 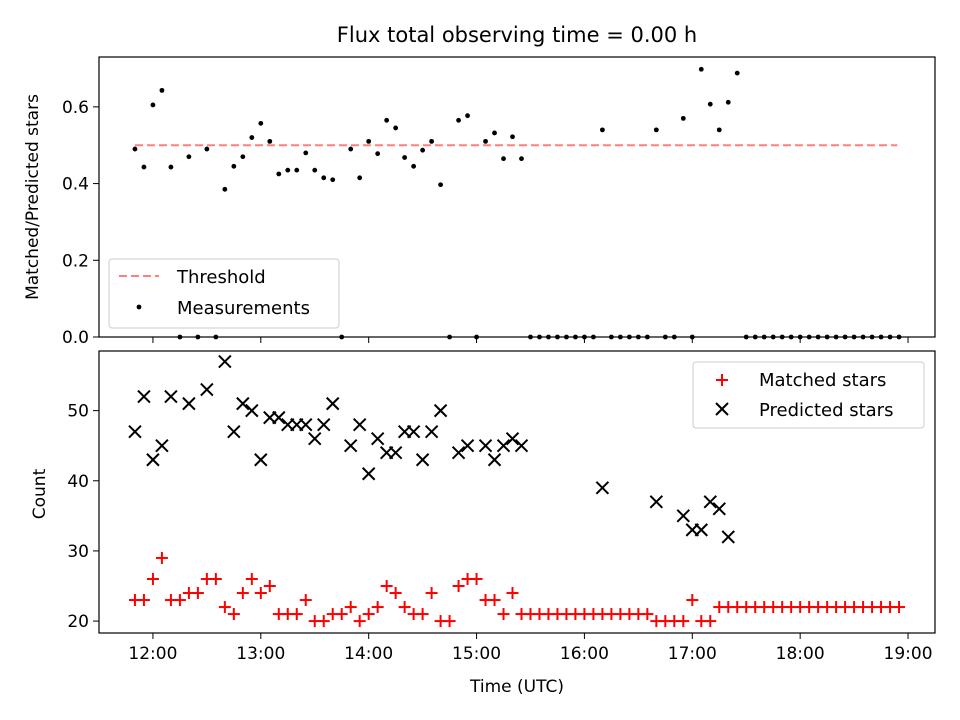 What do you see at coordinates (33, 197) in the screenshot?
I see `ratio-y-axis-label: Matched/Predicted stars` at bounding box center [33, 197].